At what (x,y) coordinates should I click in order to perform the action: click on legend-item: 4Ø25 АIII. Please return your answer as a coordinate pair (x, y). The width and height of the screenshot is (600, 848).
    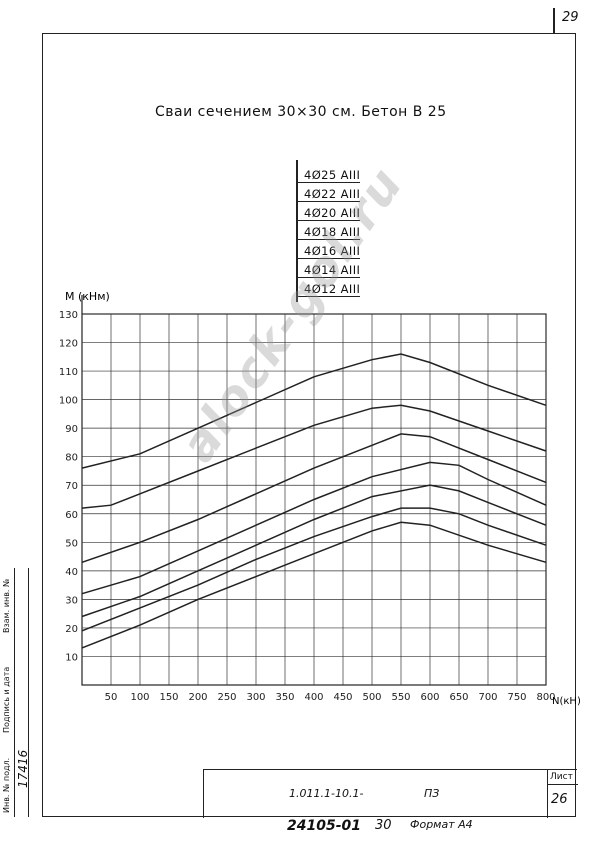
    Looking at the image, I should click on (329, 175).